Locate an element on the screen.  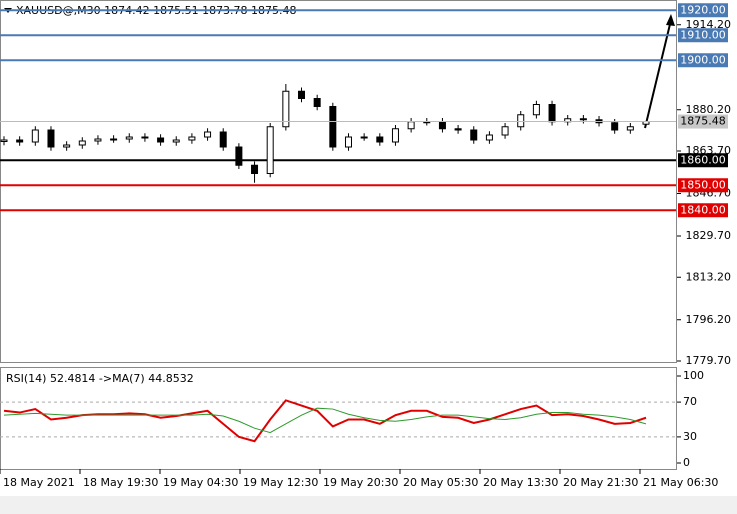
y-tick-label: 100 is located at coordinates (693, 375).